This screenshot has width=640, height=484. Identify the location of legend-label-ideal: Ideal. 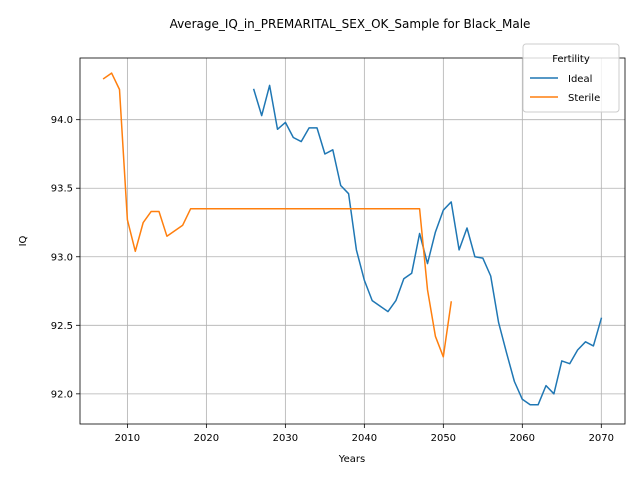
(580, 79).